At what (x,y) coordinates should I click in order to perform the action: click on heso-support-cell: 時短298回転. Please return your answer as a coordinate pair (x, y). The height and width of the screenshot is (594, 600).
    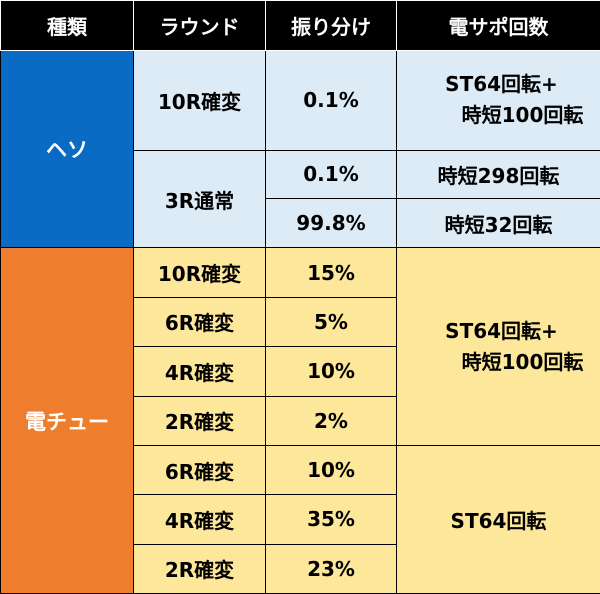
    Looking at the image, I should click on (498, 174).